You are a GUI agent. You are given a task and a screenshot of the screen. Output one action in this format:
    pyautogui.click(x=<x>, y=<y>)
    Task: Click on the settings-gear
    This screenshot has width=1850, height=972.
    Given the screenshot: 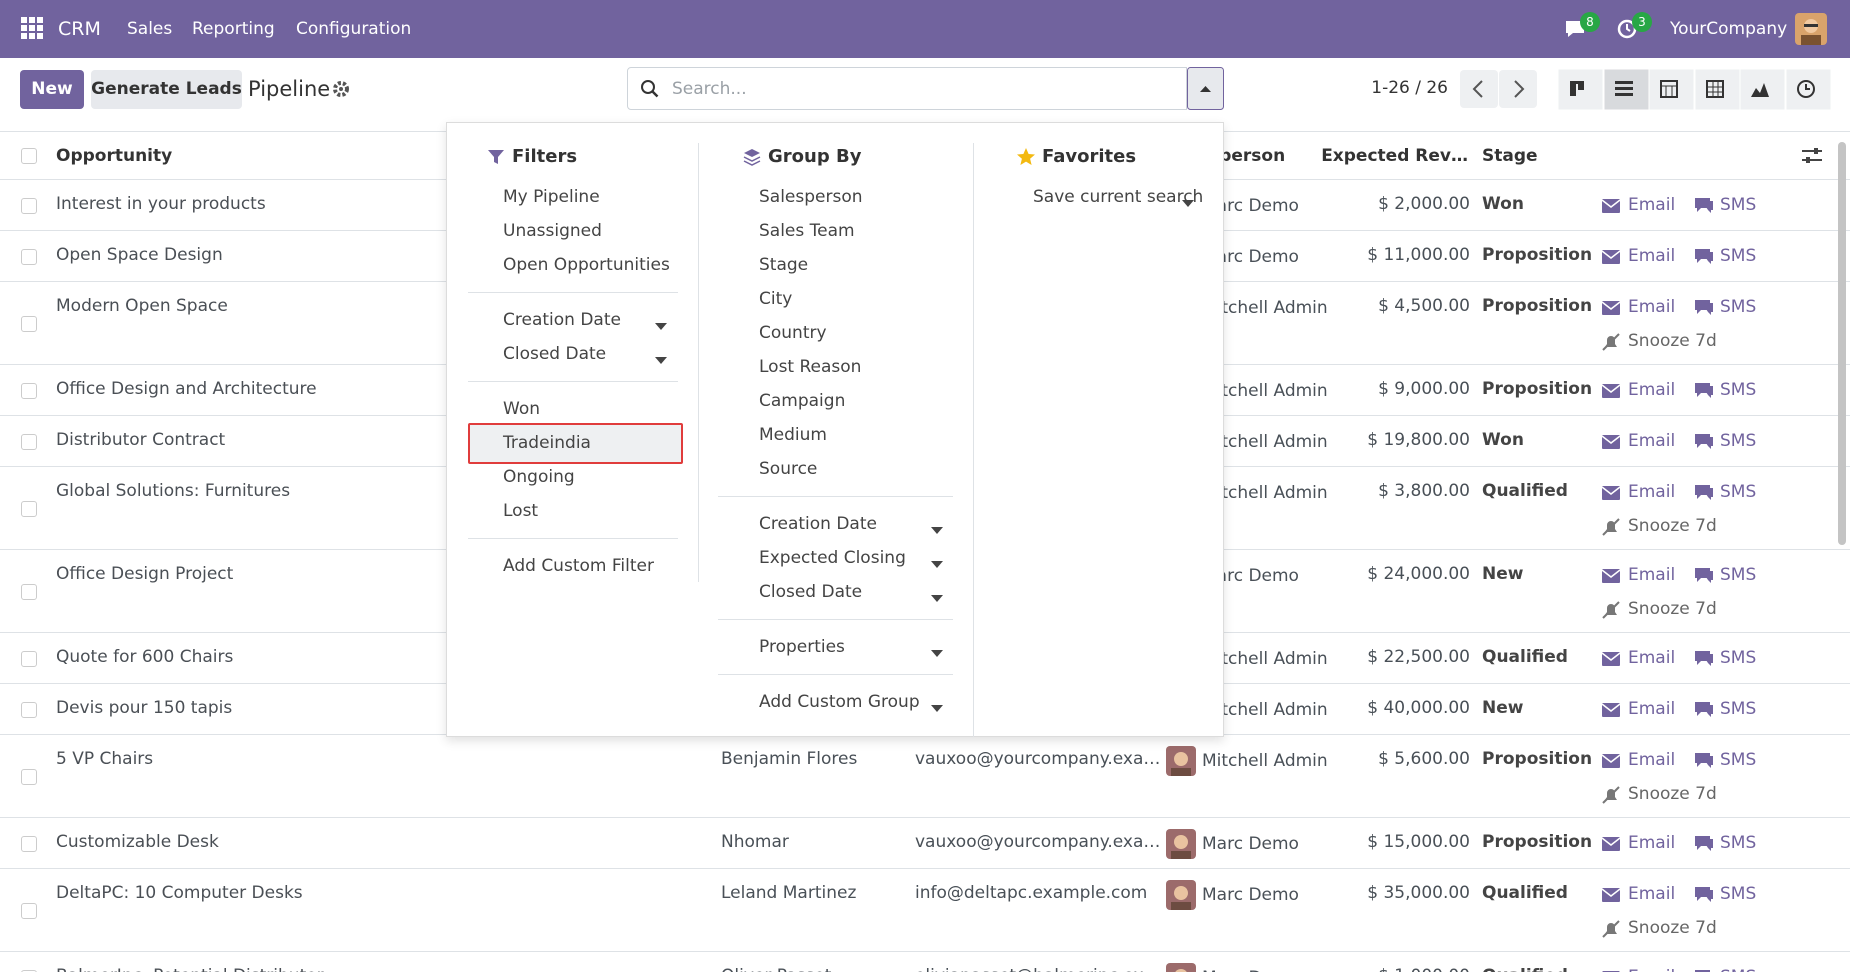 What is the action you would take?
    pyautogui.click(x=341, y=89)
    